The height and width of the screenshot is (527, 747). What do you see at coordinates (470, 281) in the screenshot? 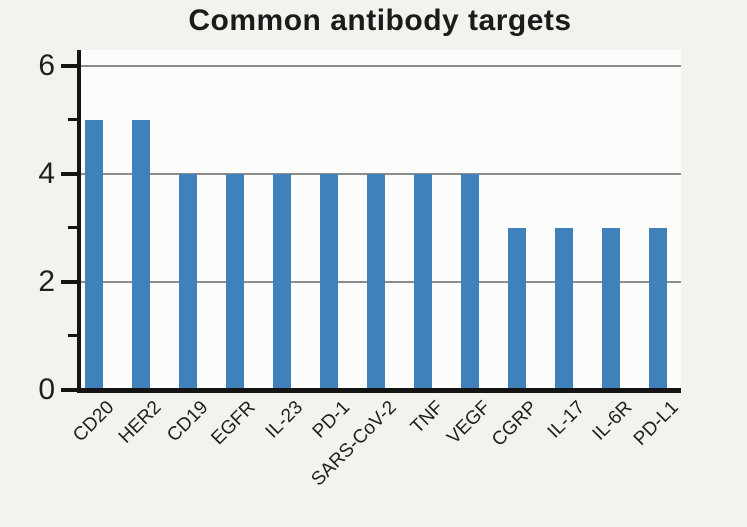
I see `bar-VEGF` at bounding box center [470, 281].